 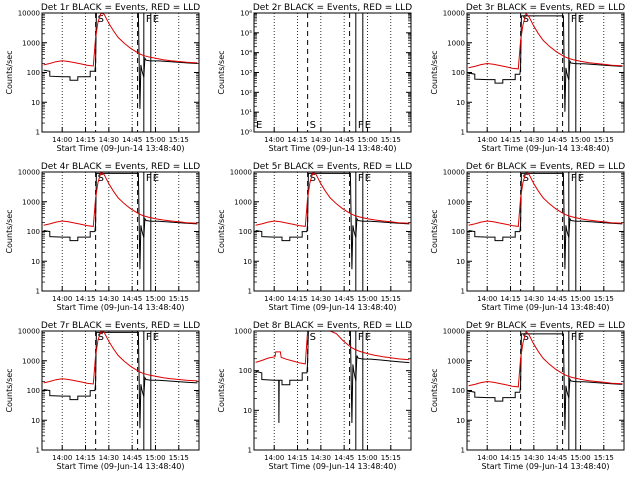 I want to click on y-tick-label: 10⁶, so click(x=246, y=14).